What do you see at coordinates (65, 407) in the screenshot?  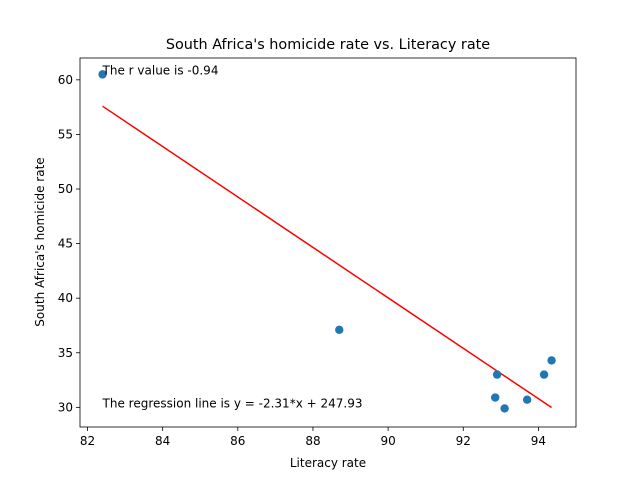 I see `y-tick-label: 30` at bounding box center [65, 407].